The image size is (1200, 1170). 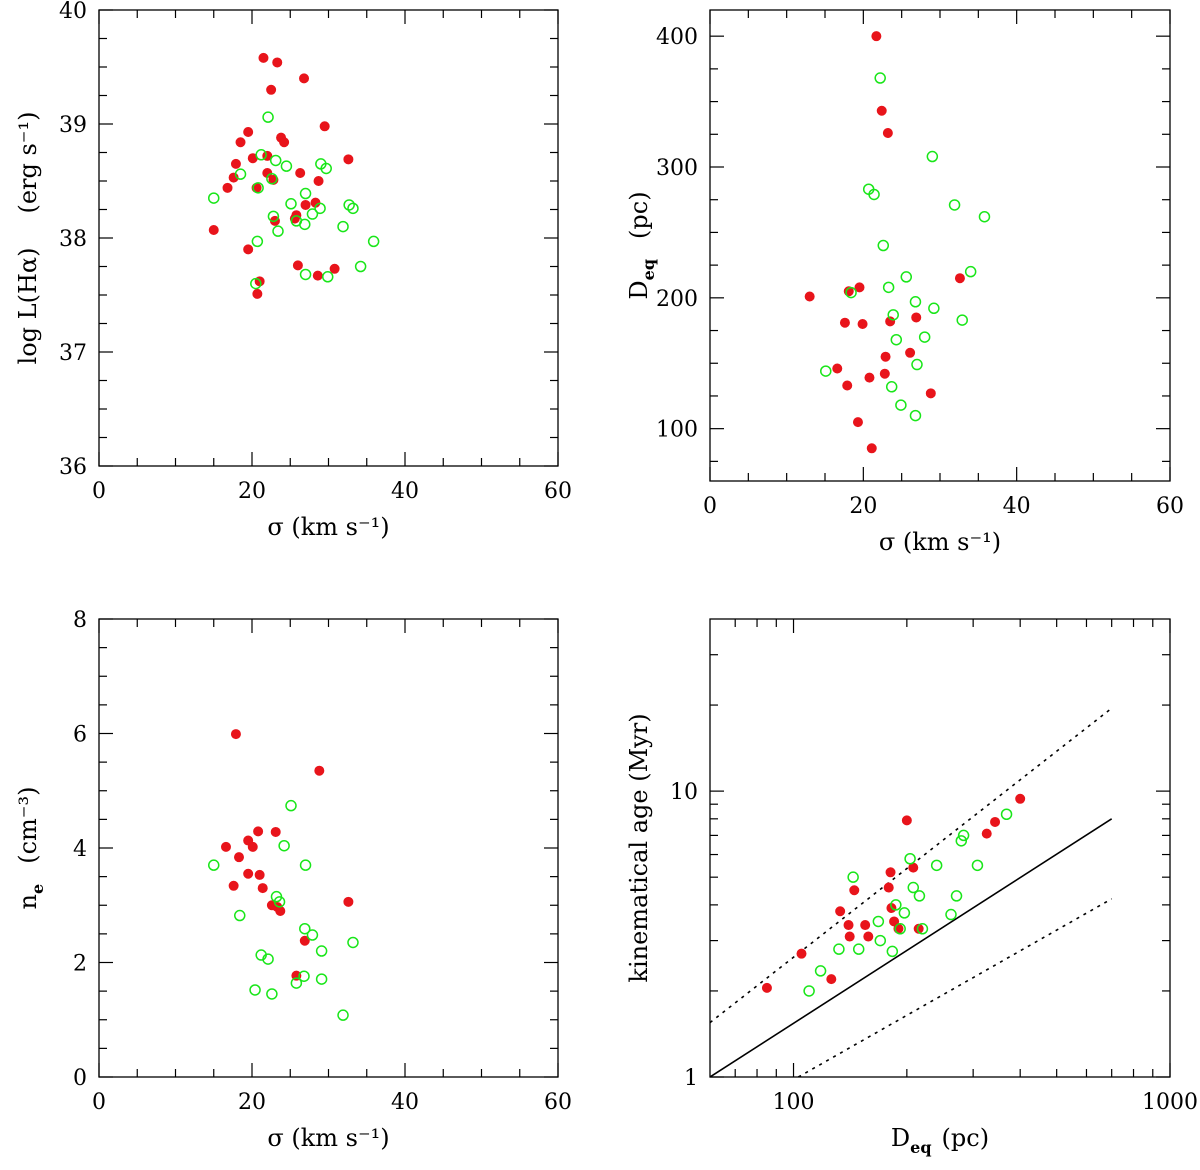 What do you see at coordinates (30, 848) in the screenshot?
I see `y-axis-label: ne (cm⁻³)` at bounding box center [30, 848].